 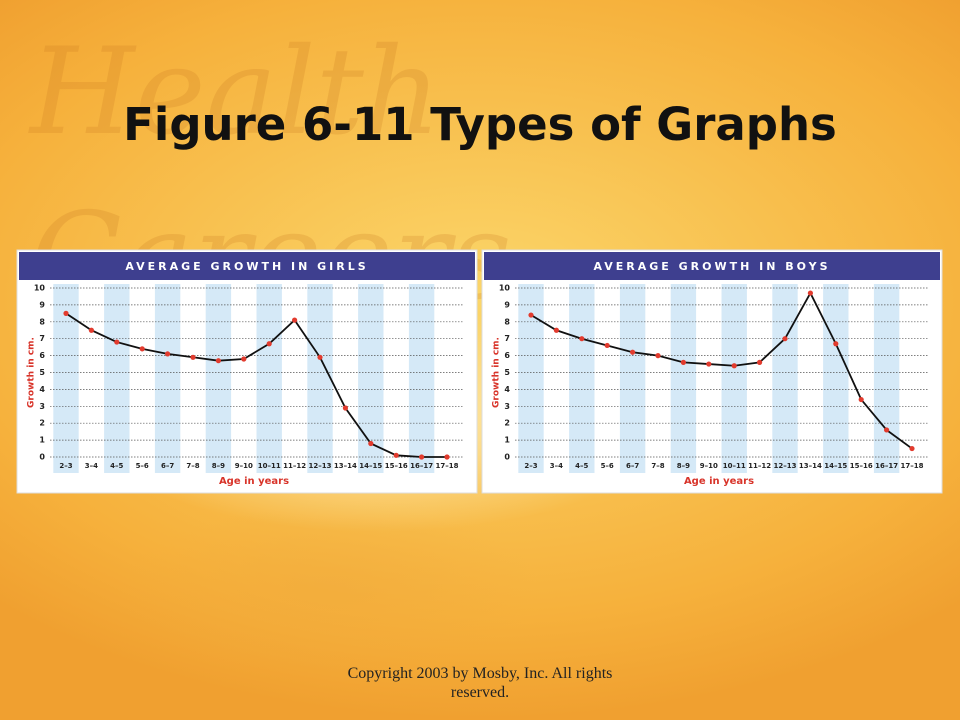 I want to click on y-tick-label: 9, so click(x=42, y=304).